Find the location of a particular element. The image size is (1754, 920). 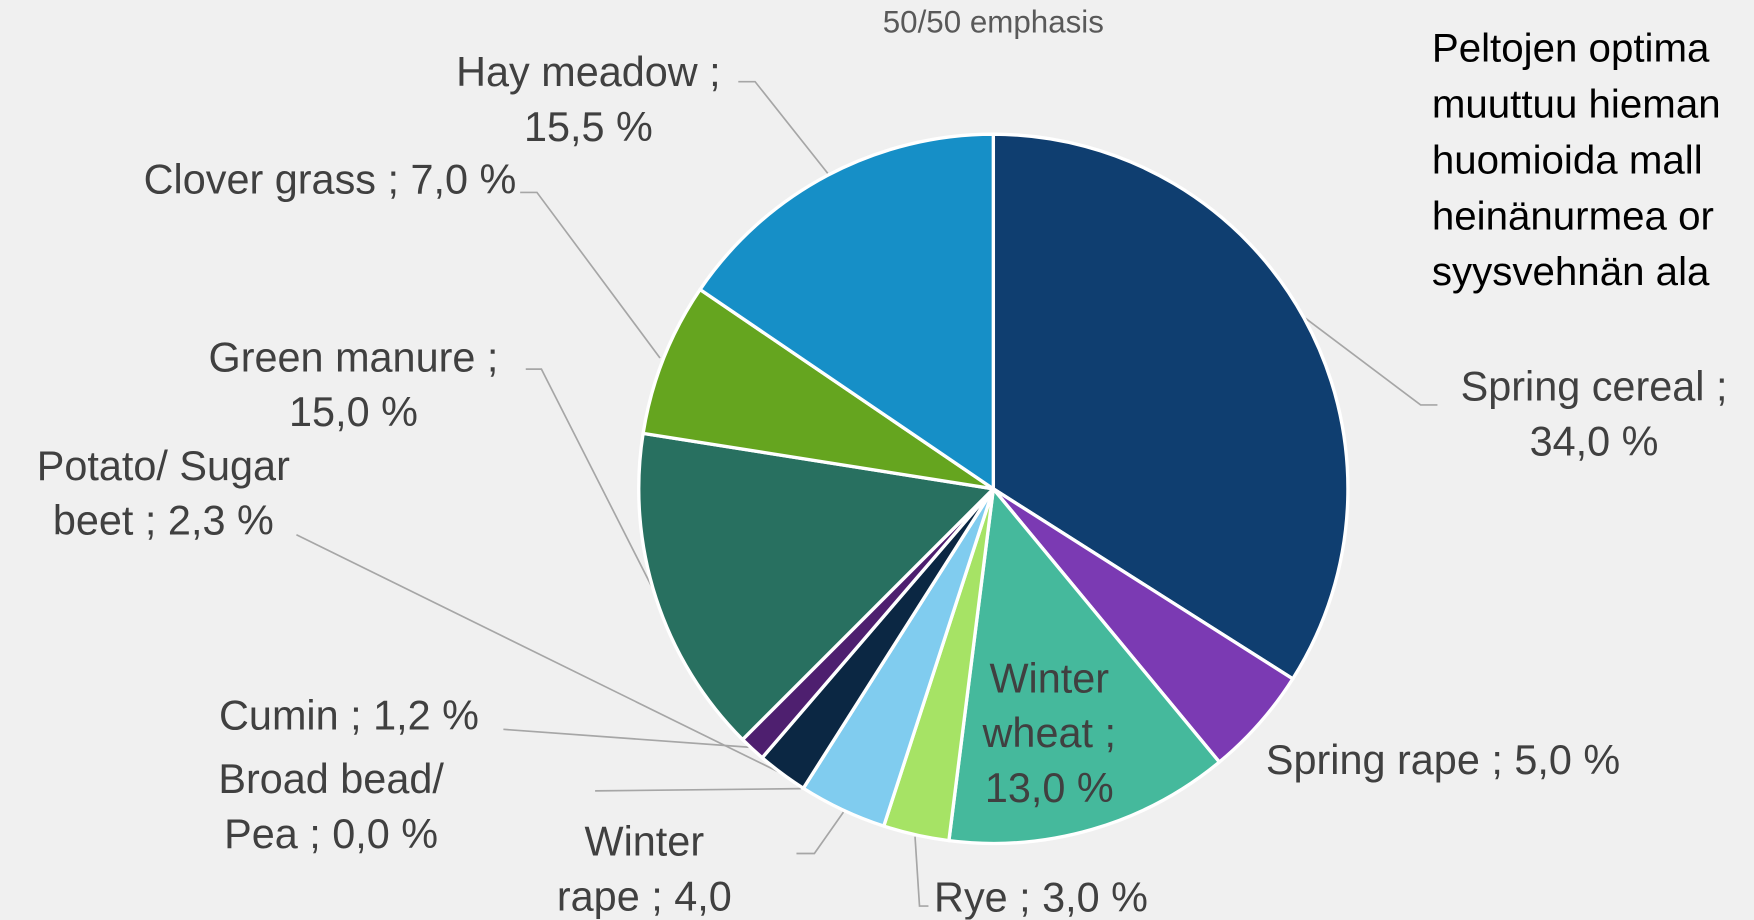

data-label: Winter wheat ; 13,0 % is located at coordinates (1049, 733).